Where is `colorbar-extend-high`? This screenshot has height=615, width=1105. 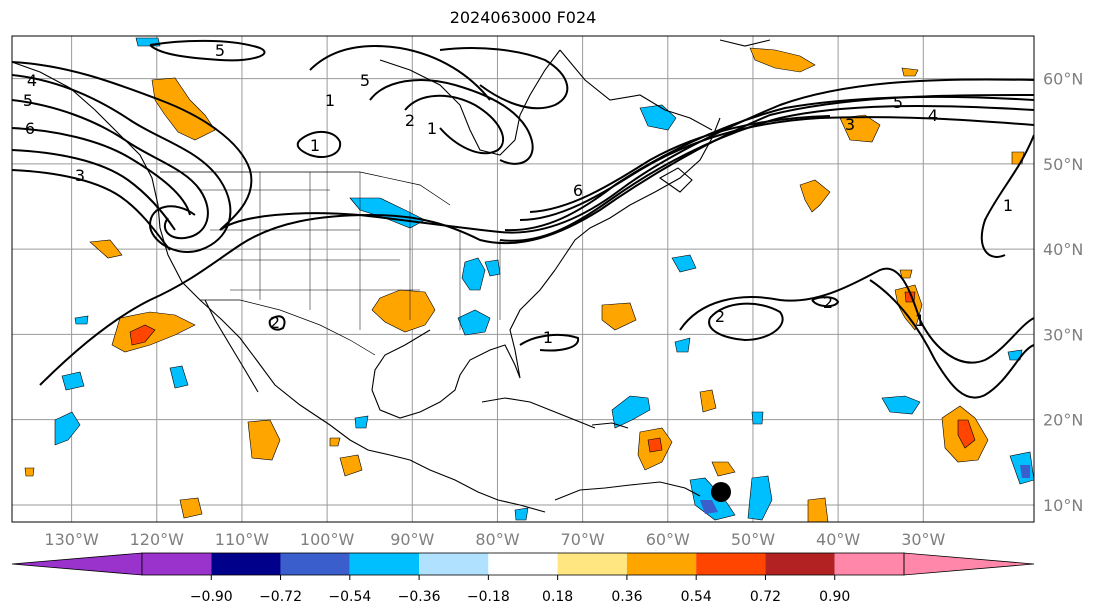 colorbar-extend-high is located at coordinates (969, 564).